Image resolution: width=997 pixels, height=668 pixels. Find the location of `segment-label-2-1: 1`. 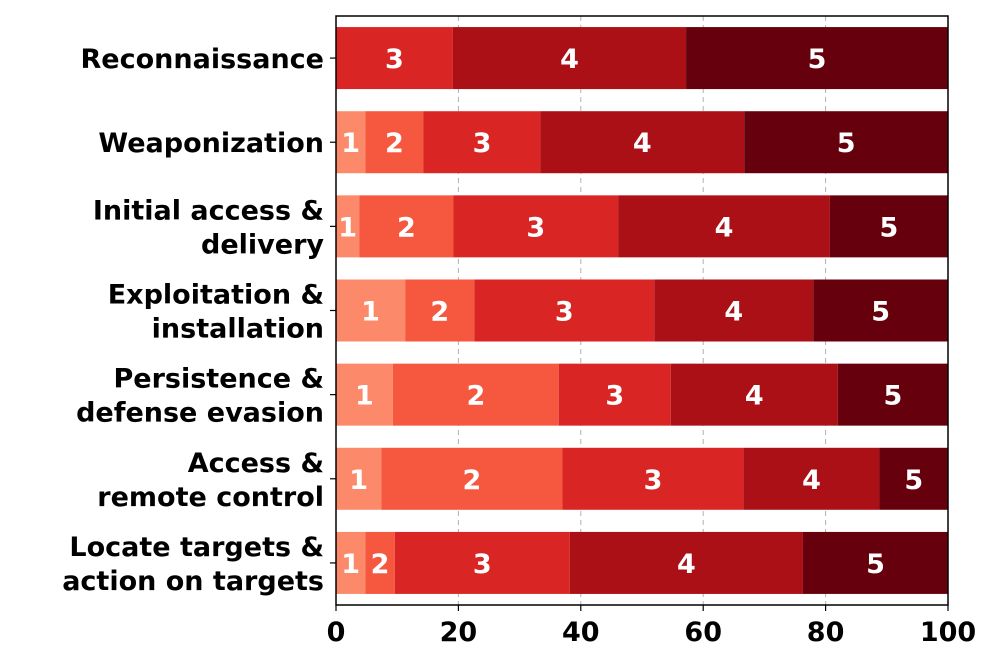

segment-label-2-1: 1 is located at coordinates (347, 227).